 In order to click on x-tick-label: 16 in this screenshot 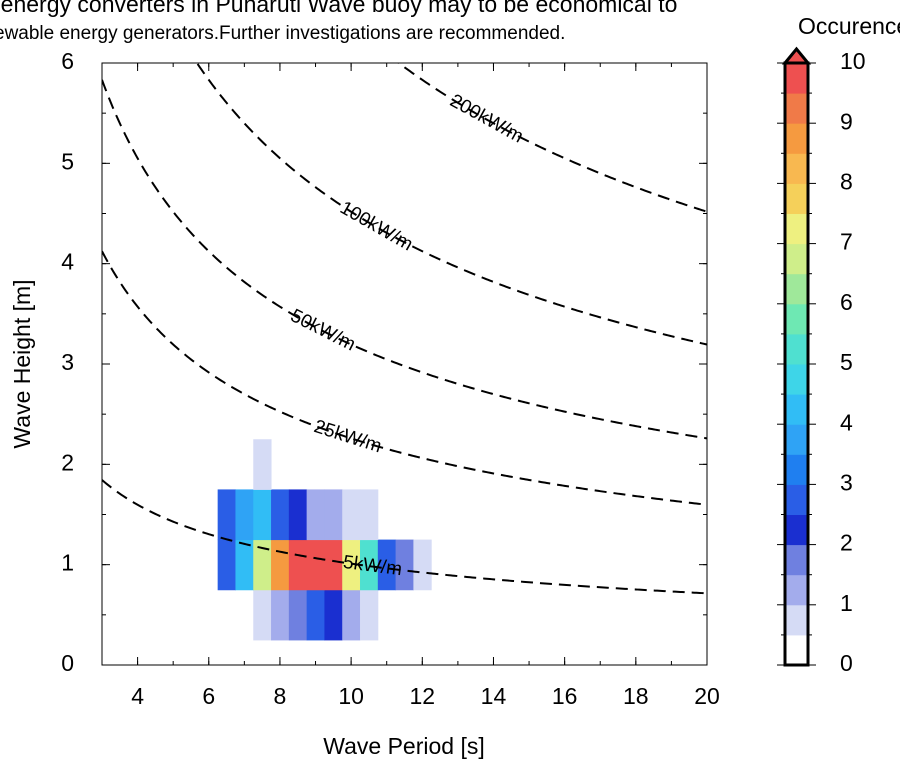, I will do `click(565, 696)`.